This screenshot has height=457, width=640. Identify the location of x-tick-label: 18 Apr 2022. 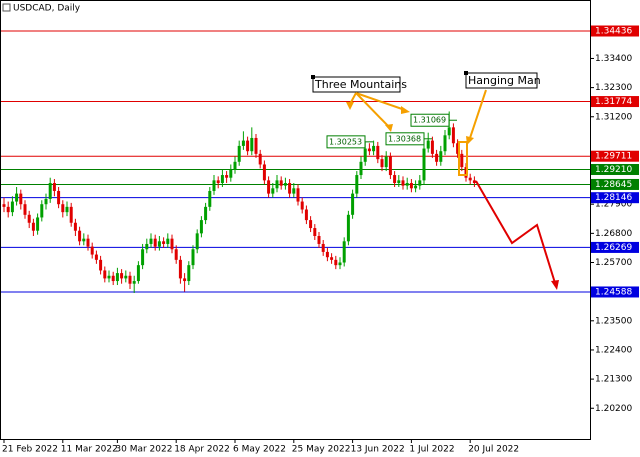
(202, 450).